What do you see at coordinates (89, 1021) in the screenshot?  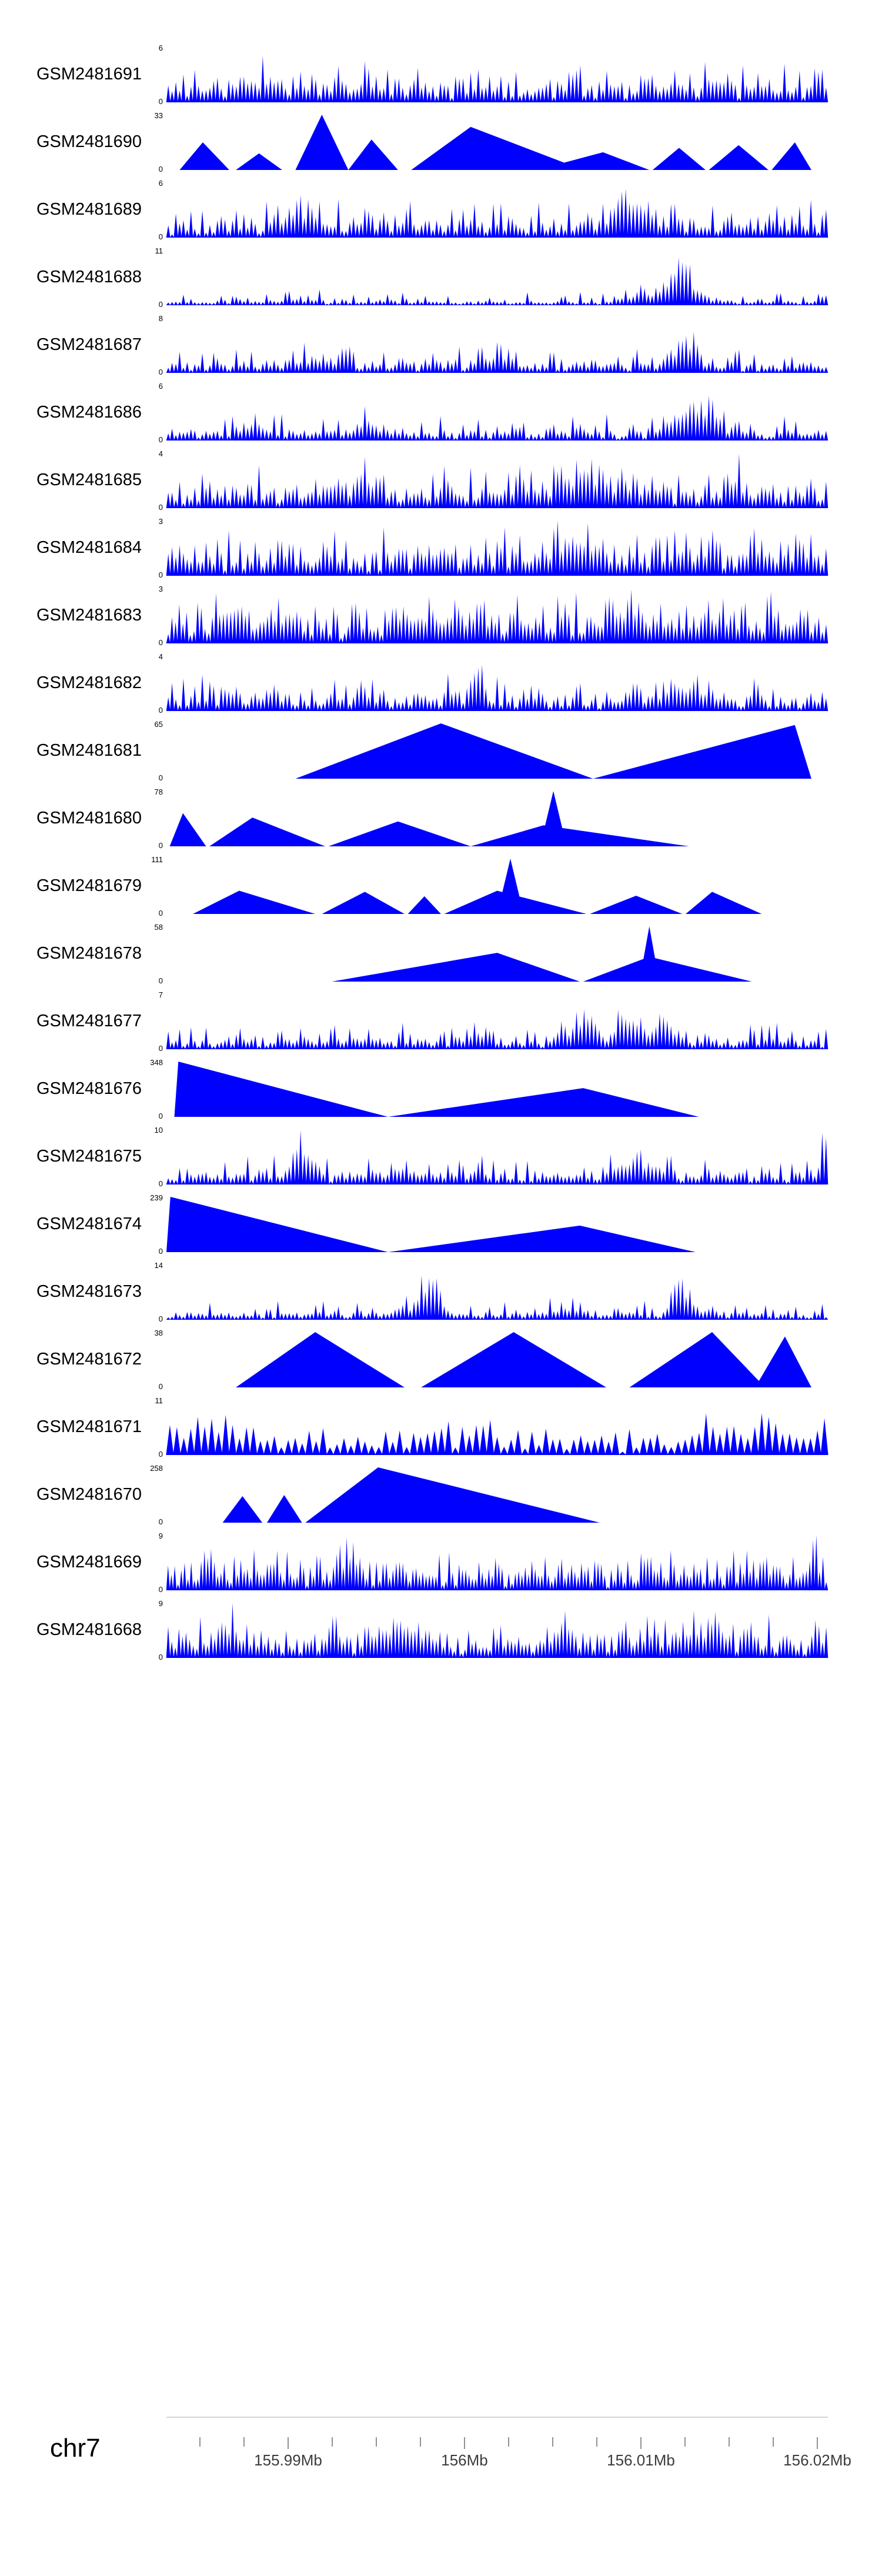 I see `track-label: GSM2481677` at bounding box center [89, 1021].